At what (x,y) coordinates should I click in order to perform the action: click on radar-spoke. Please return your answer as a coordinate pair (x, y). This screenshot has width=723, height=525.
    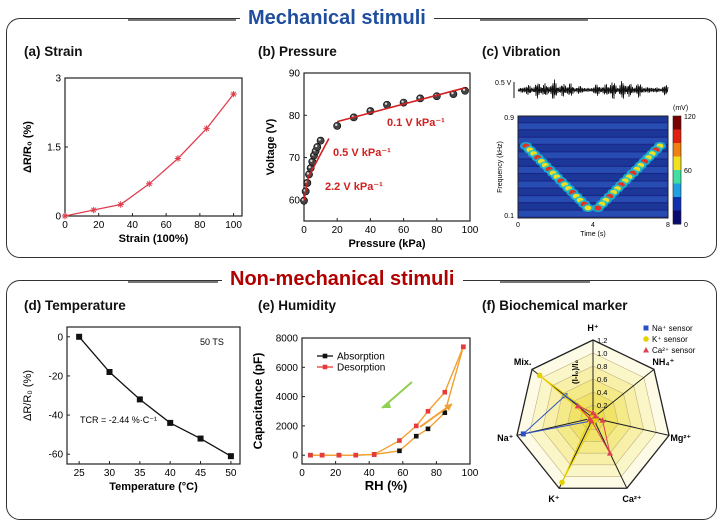
    Looking at the image, I should click on (631, 426).